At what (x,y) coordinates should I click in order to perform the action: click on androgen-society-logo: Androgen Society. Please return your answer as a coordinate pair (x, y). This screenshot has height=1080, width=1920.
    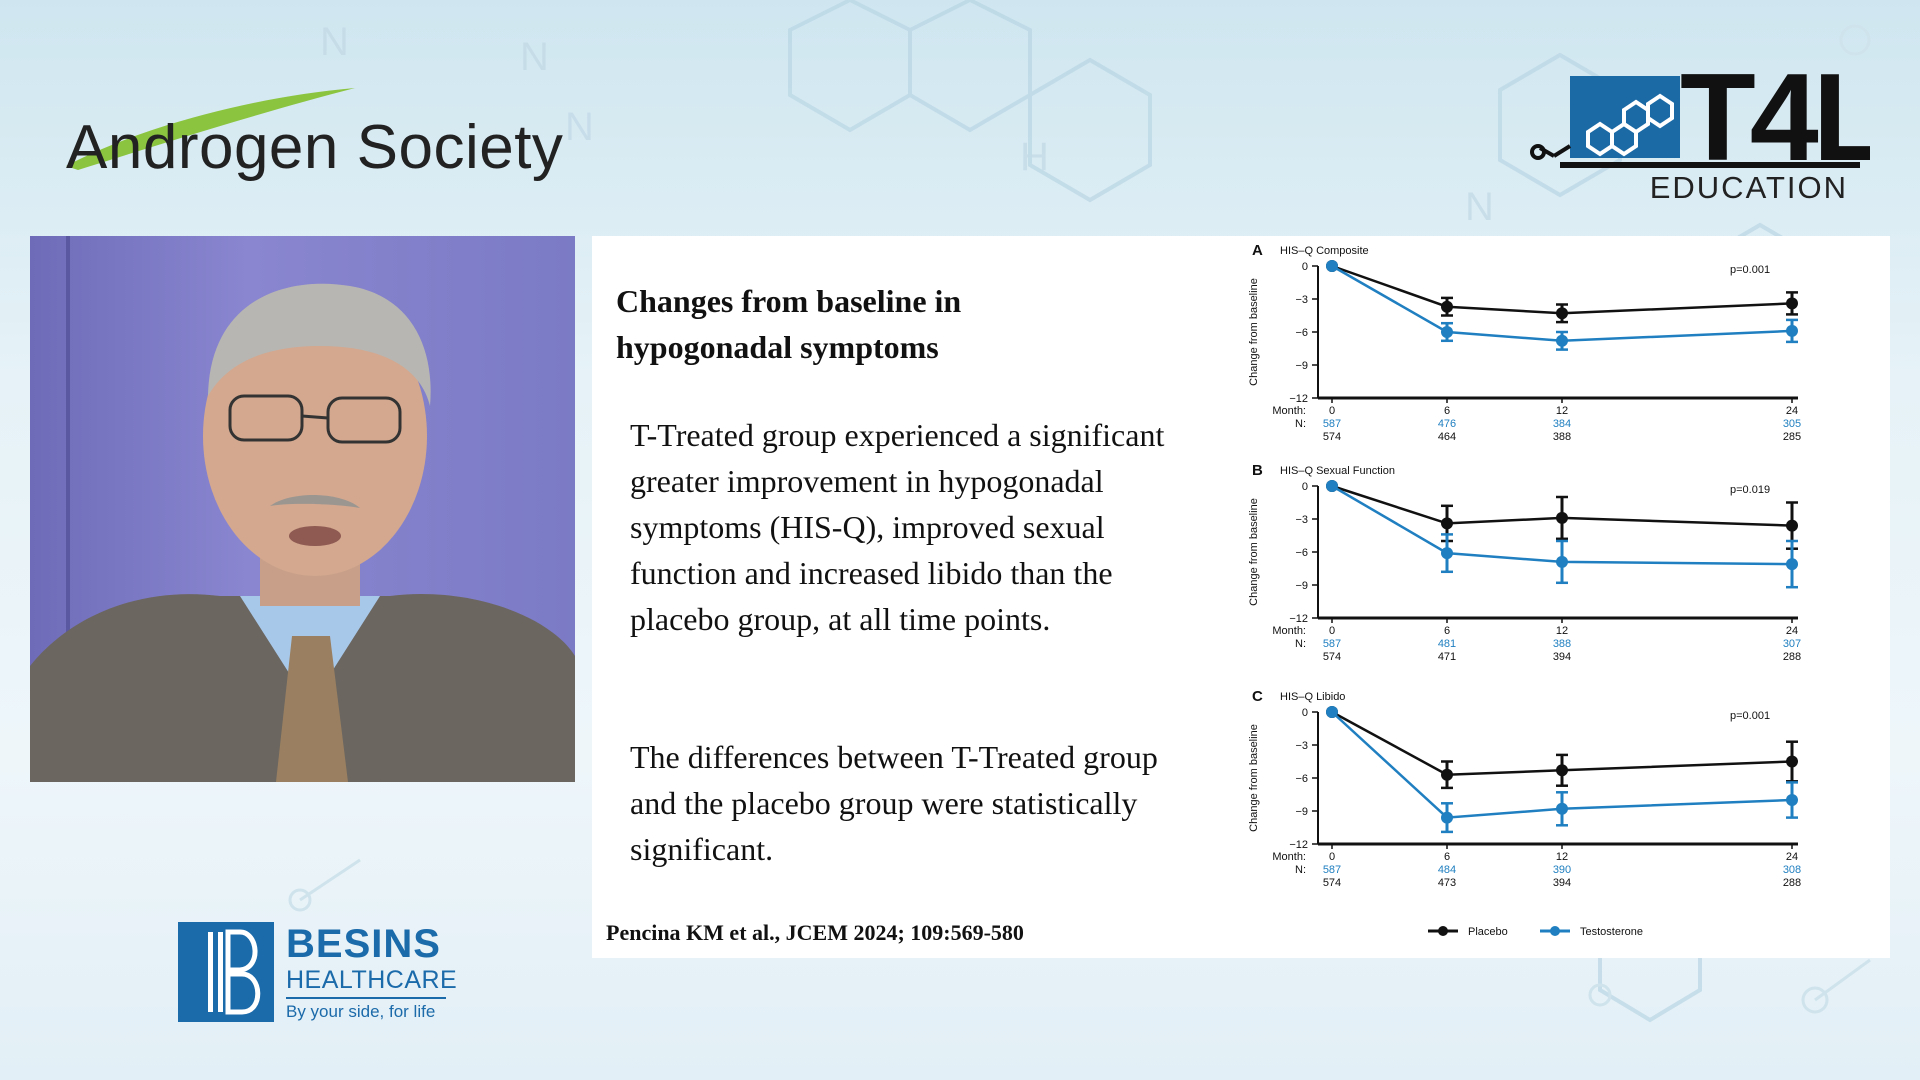
    Looking at the image, I should click on (320, 135).